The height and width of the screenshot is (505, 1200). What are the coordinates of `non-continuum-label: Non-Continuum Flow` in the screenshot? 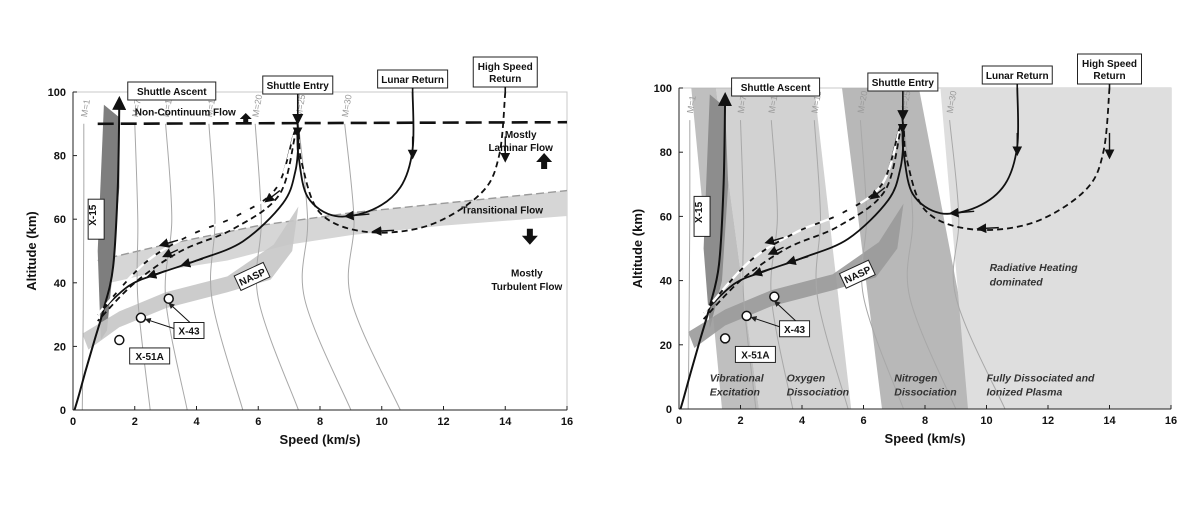 It's located at (185, 113).